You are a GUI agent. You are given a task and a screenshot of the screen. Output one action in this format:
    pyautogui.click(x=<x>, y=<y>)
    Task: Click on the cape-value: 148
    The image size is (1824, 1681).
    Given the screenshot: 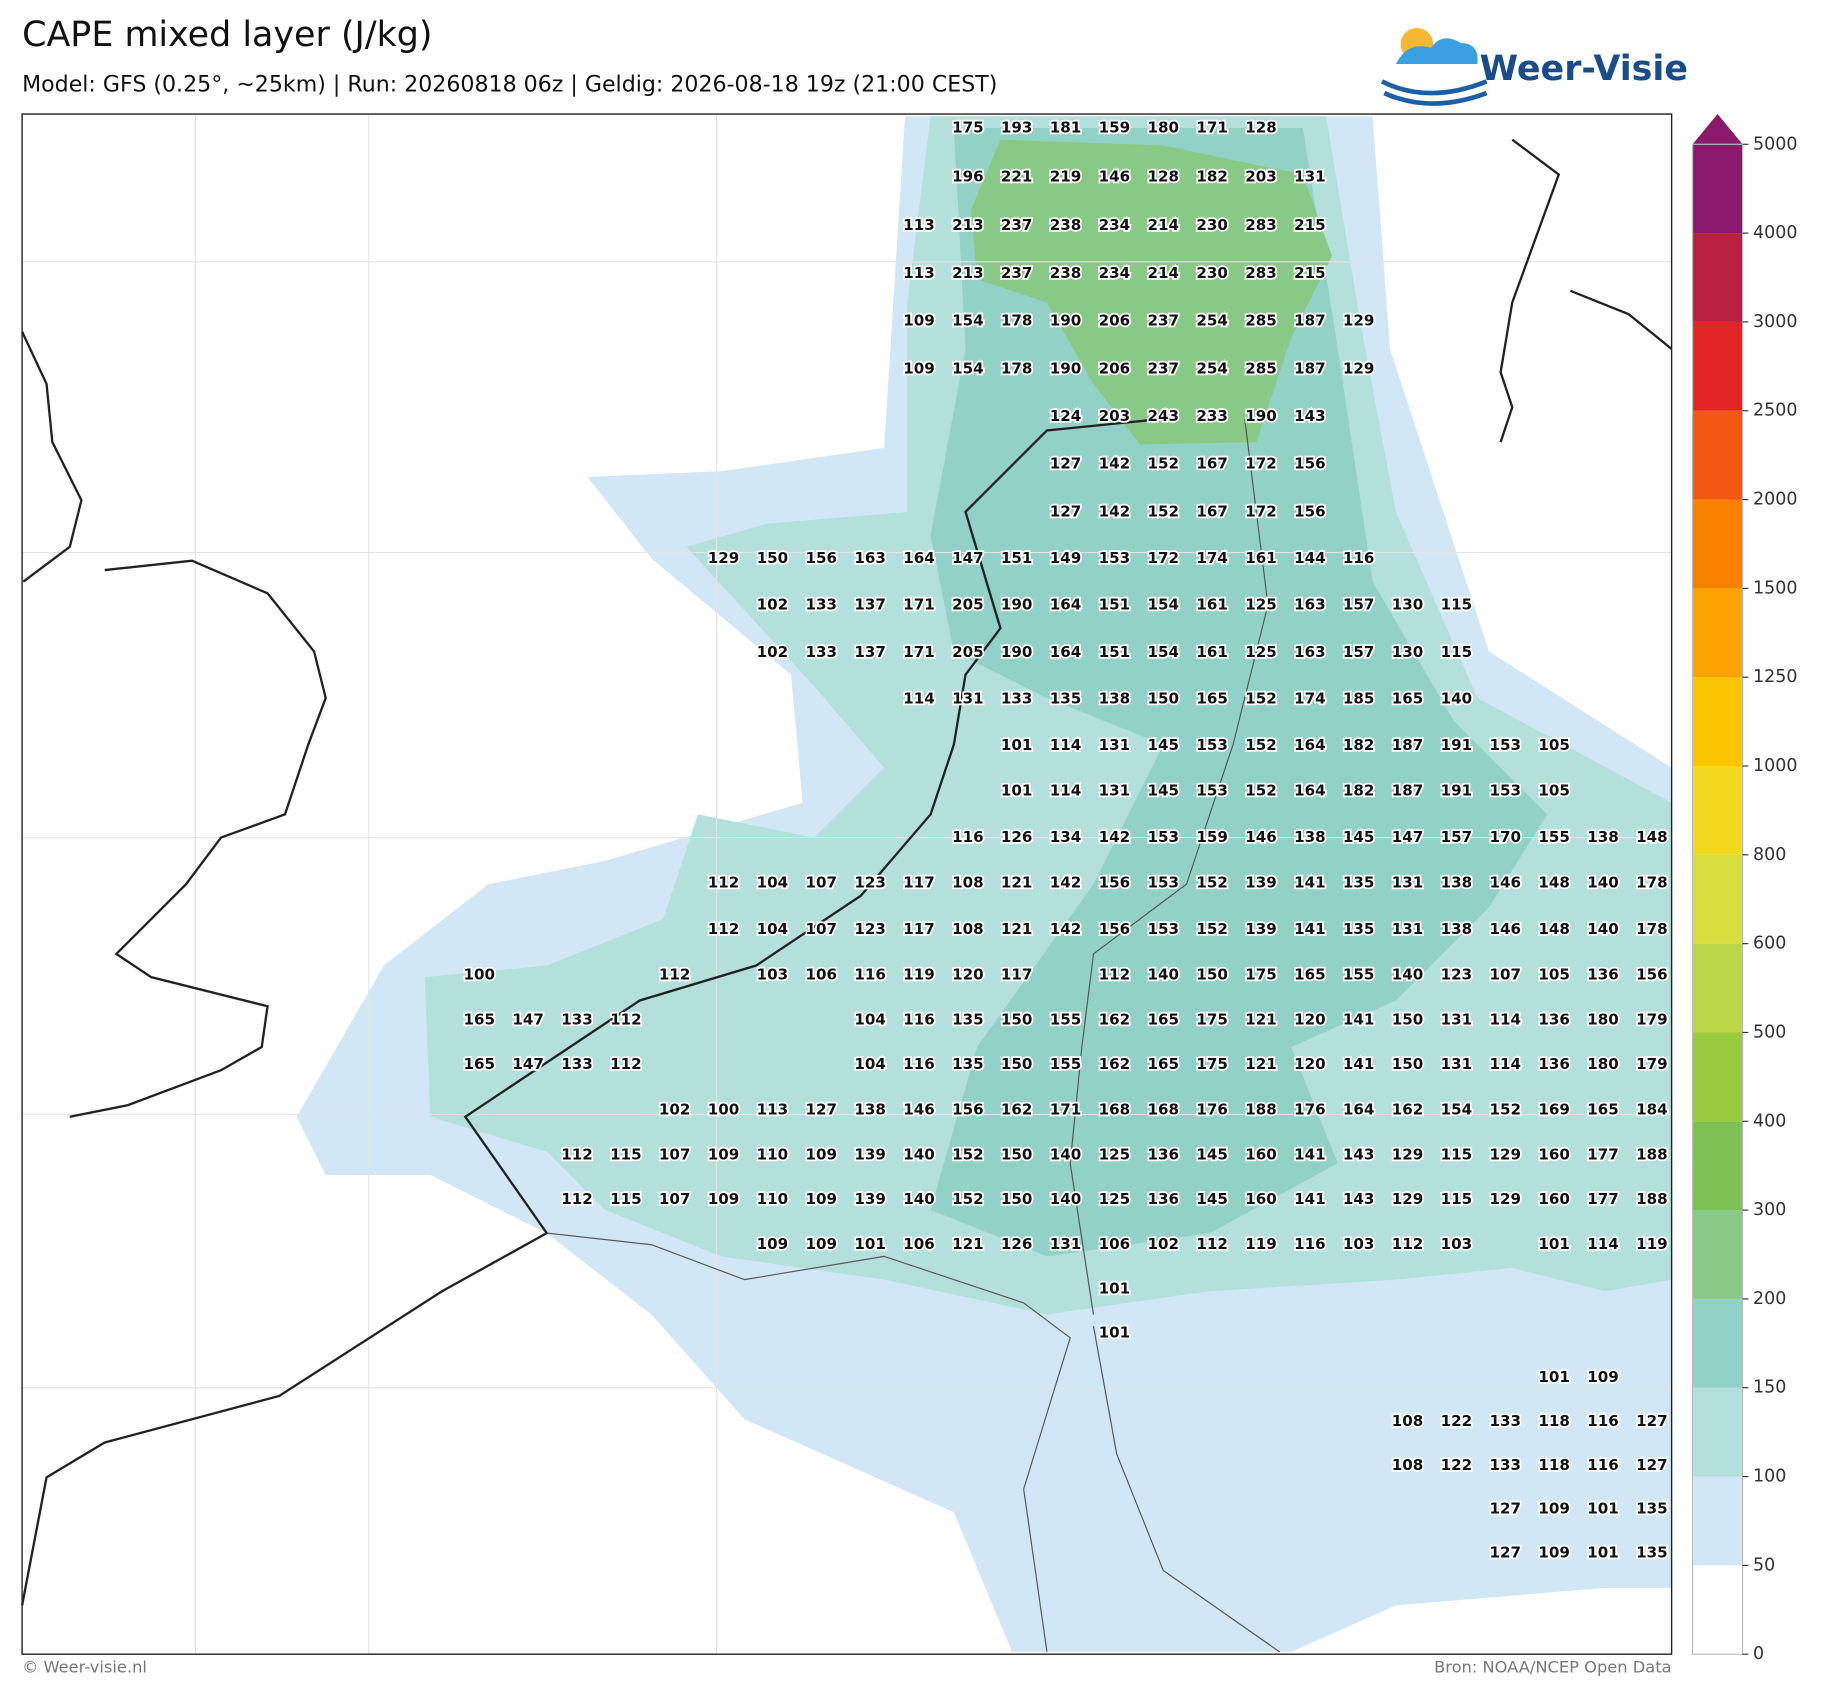 What is the action you would take?
    pyautogui.click(x=1554, y=882)
    